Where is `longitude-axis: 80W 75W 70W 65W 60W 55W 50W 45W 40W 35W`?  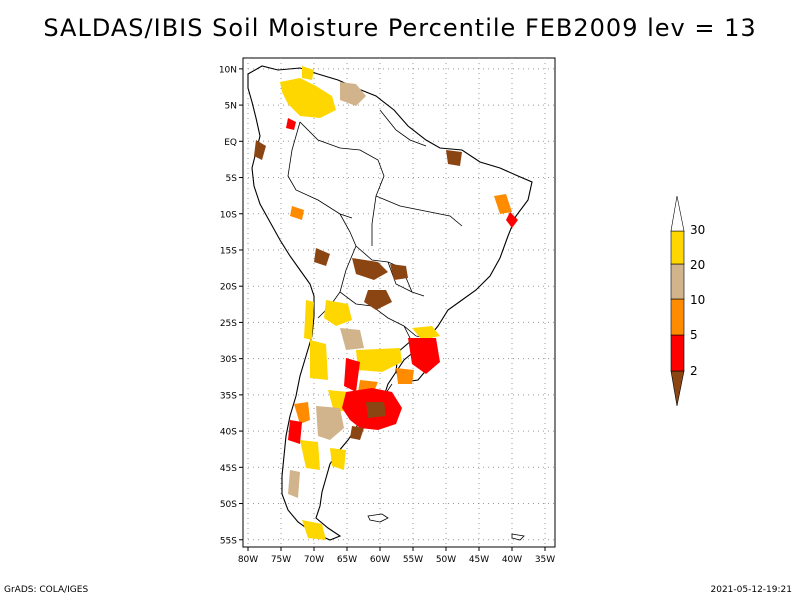 longitude-axis: 80W 75W 70W 65W 60W 55W 50W 45W 40W 35W is located at coordinates (396, 556).